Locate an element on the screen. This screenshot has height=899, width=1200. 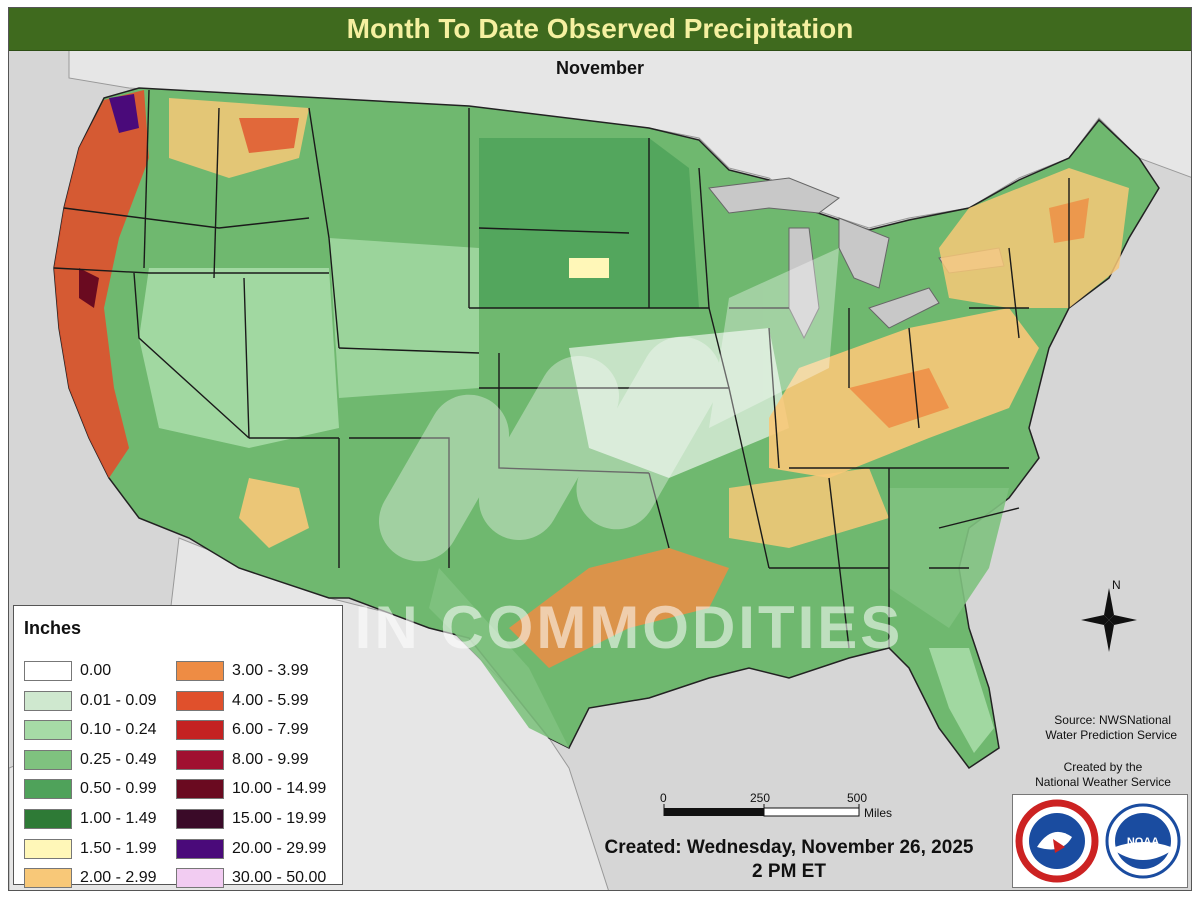
legend-item: 0.10 - 0.24 is located at coordinates (90, 730).